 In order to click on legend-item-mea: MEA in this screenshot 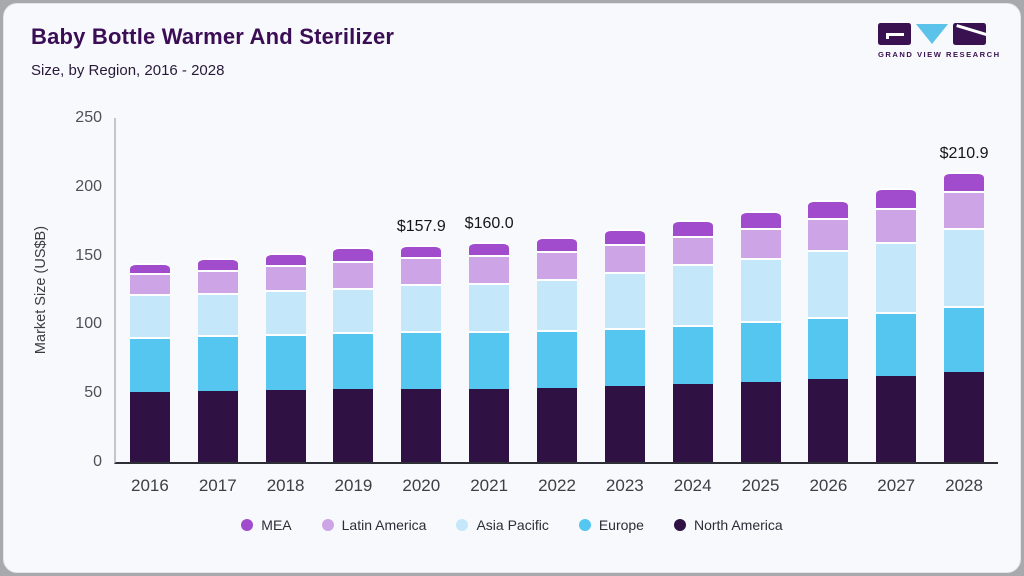, I will do `click(266, 525)`.